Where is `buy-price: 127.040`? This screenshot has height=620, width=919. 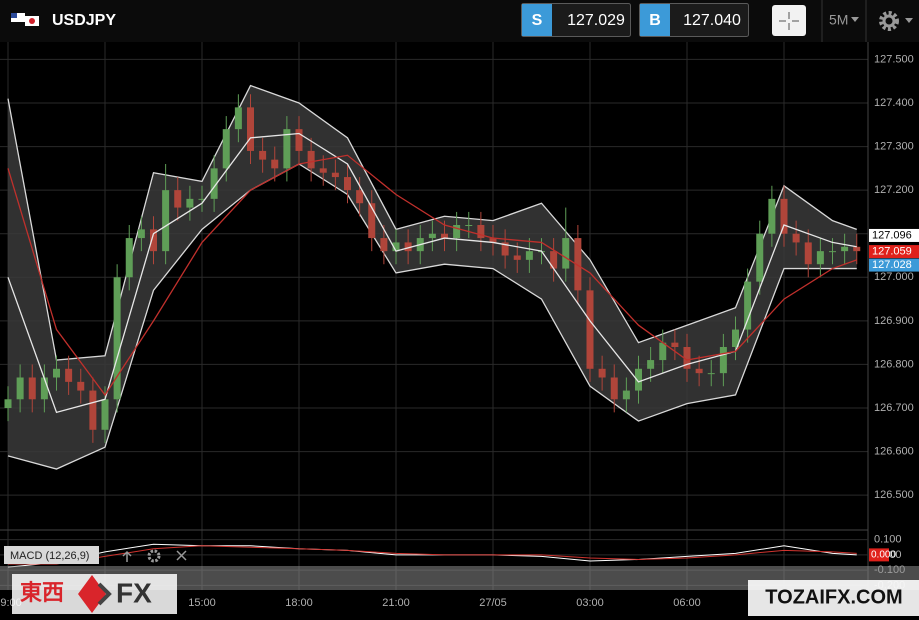
buy-price: 127.040 is located at coordinates (712, 20).